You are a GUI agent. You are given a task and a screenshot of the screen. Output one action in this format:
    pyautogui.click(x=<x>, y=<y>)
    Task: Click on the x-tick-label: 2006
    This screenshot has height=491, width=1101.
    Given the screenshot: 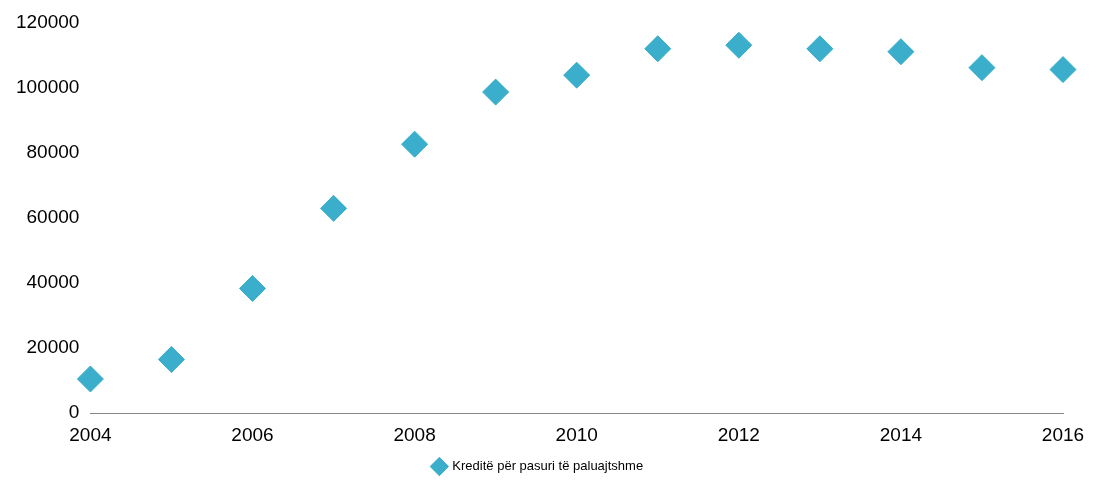 What is the action you would take?
    pyautogui.click(x=252, y=434)
    